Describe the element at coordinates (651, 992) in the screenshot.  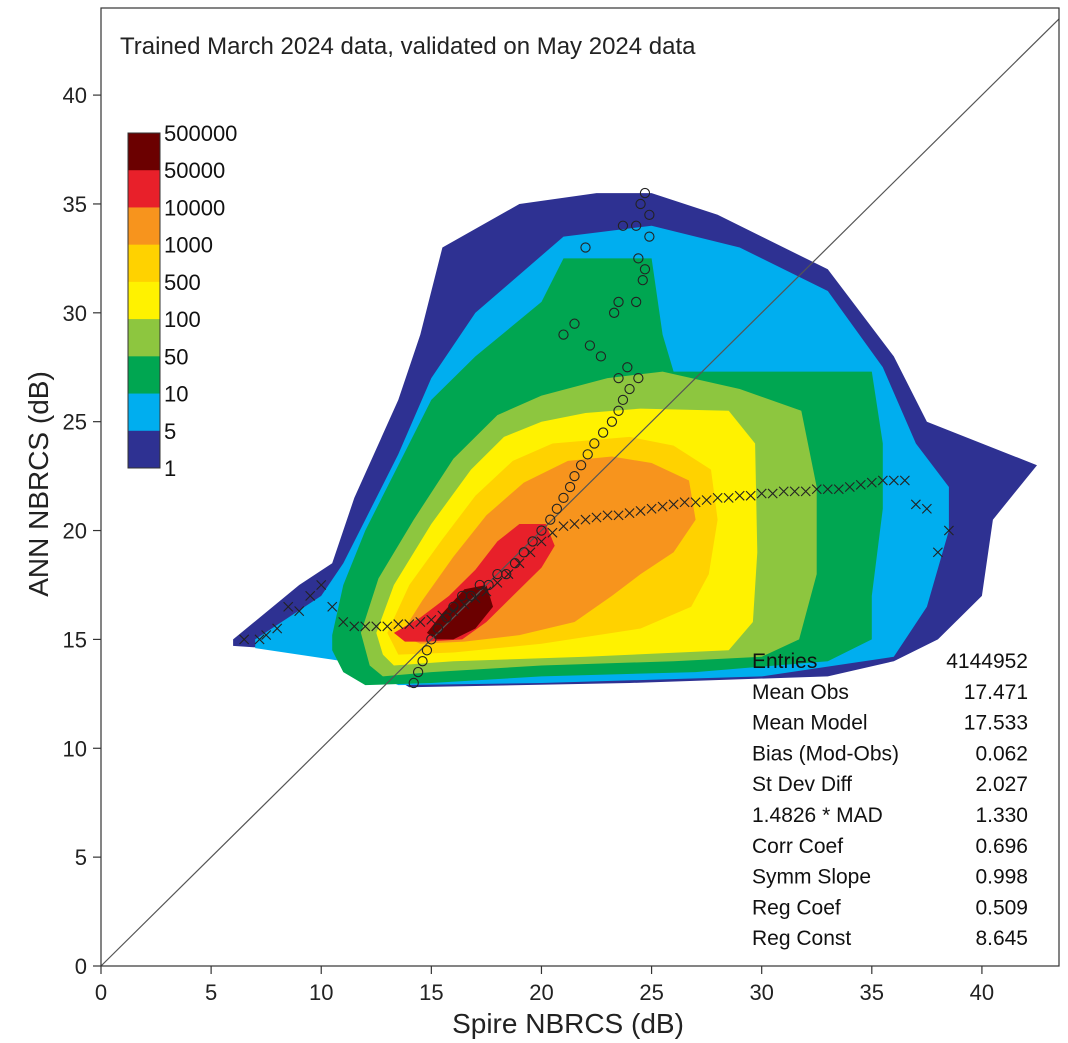
I see `x-tick-label: 25` at that location.